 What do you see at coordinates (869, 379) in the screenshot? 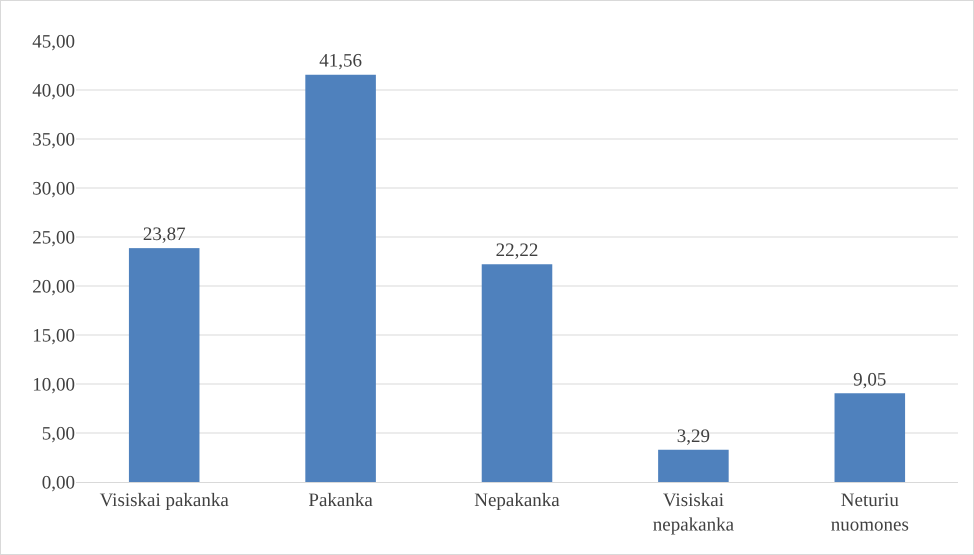
I see `data-label: 9,05` at bounding box center [869, 379].